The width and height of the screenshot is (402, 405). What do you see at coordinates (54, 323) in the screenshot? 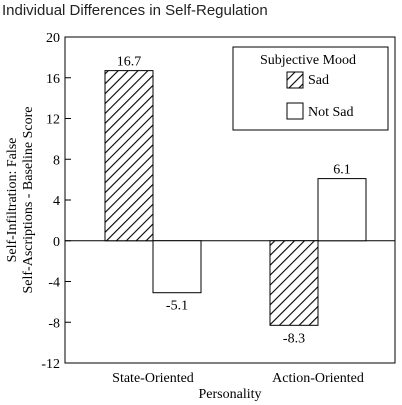
I see `y-tick-label: -8` at bounding box center [54, 323].